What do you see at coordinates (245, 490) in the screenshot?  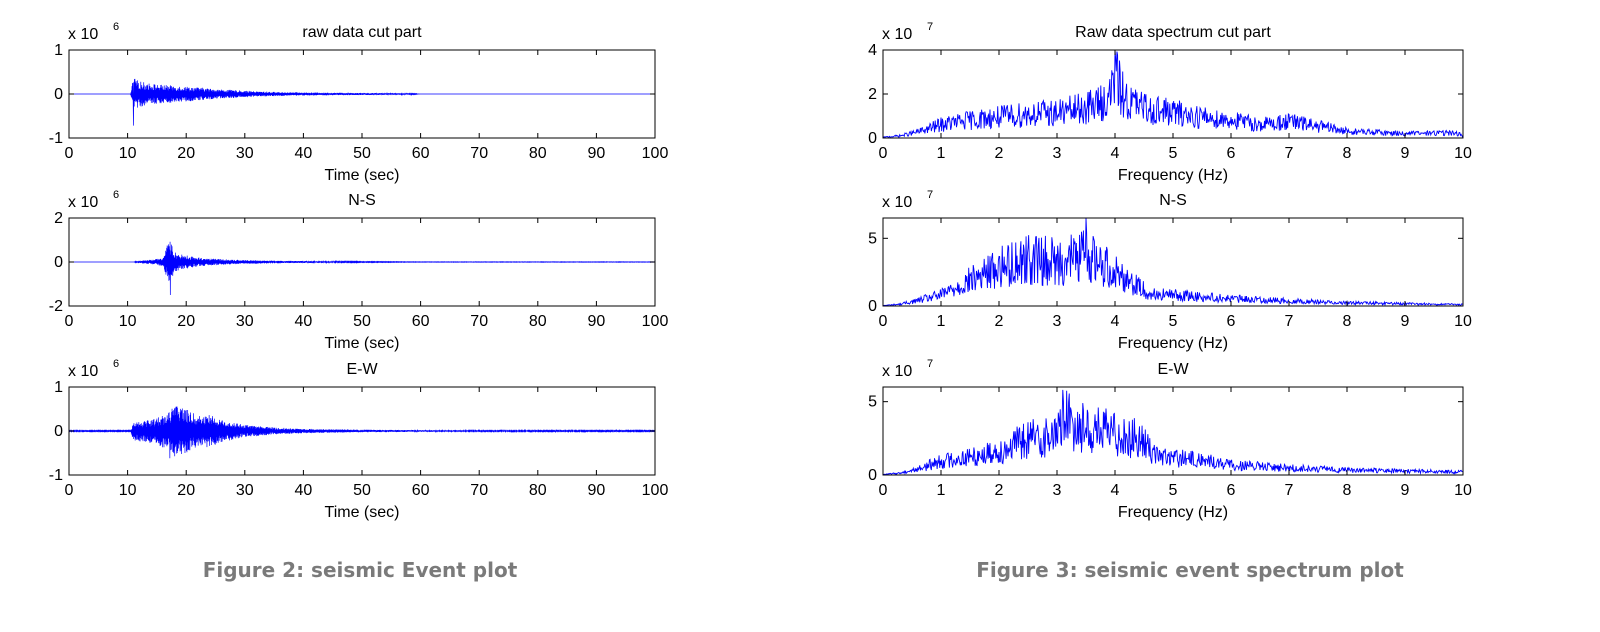 I see `x-tick-label: 30` at bounding box center [245, 490].